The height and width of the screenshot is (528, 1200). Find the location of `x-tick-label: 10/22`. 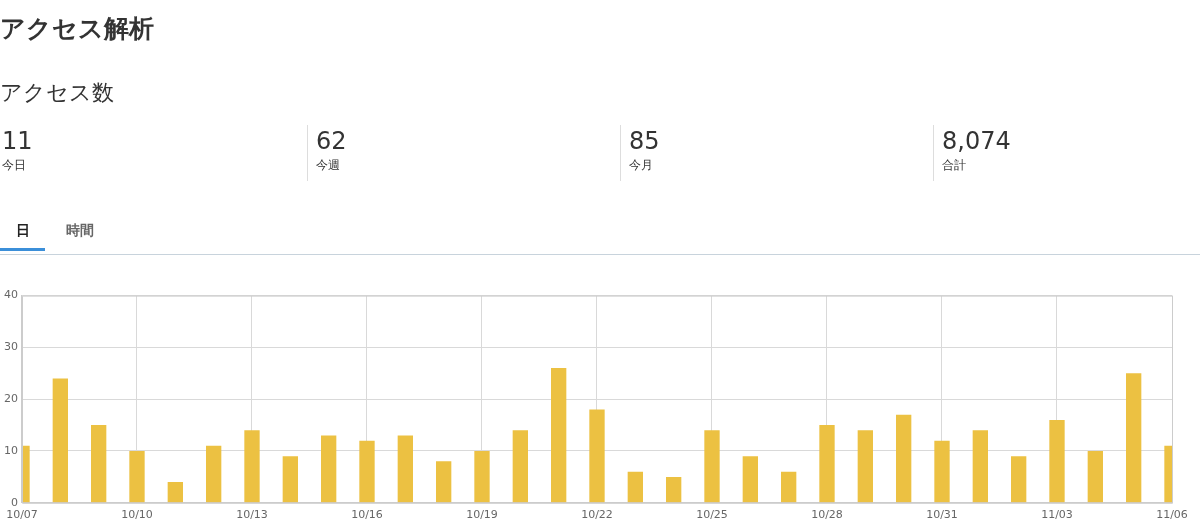

x-tick-label: 10/22 is located at coordinates (597, 515).